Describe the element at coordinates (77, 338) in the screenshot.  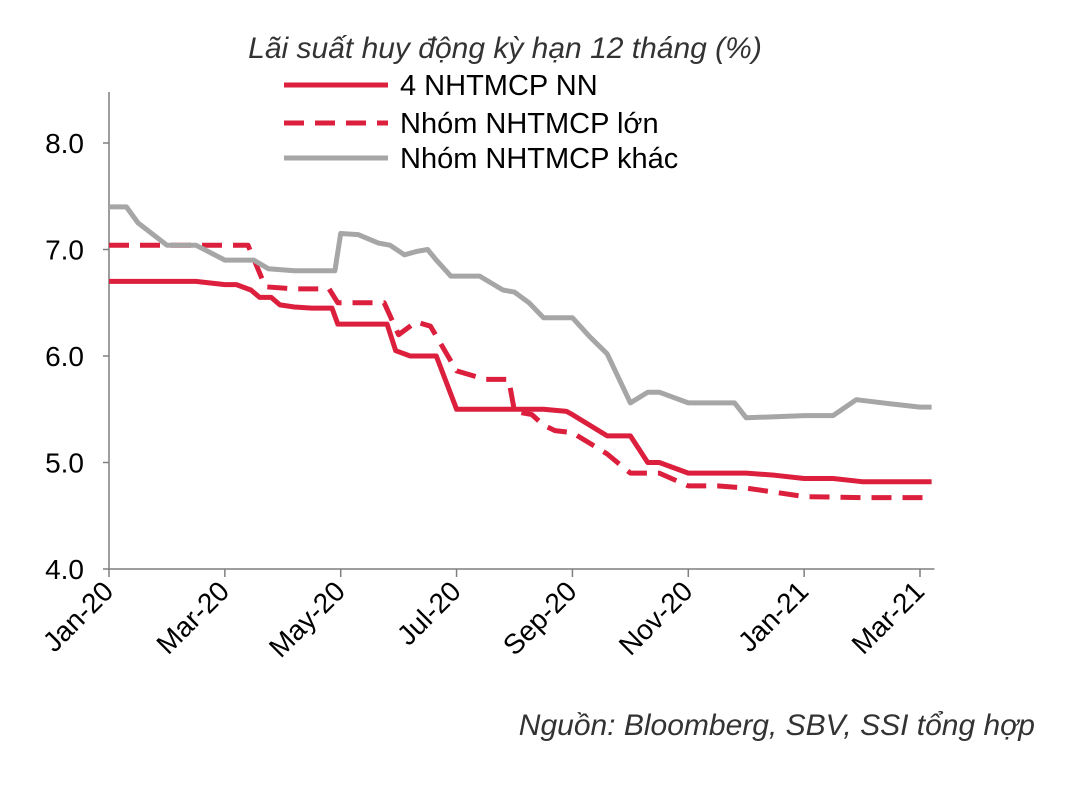
I see `y-axis: 4.0 5.0 6.0 7.0 8.0` at that location.